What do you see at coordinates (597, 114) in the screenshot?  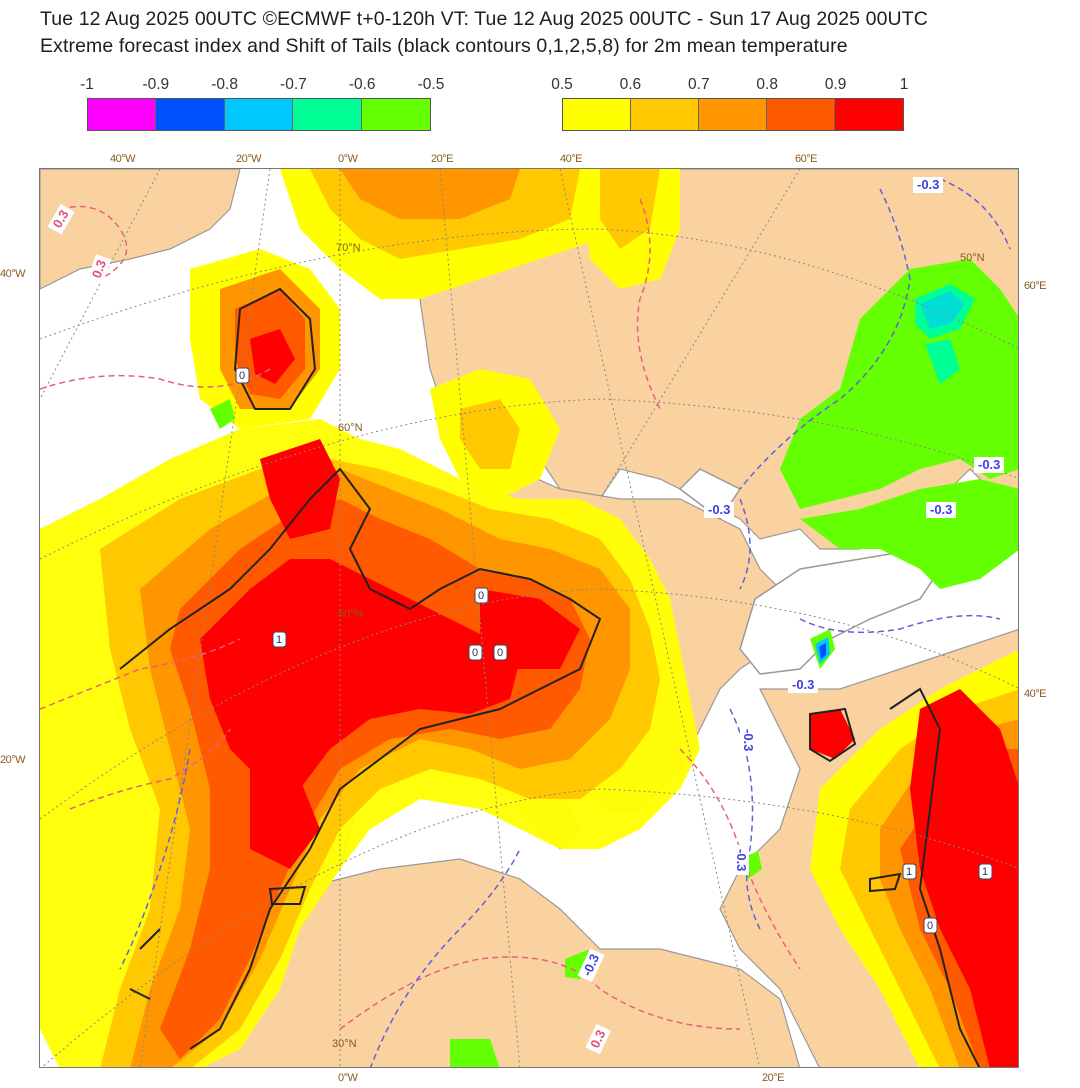 I see `legend-swatch-yellow` at bounding box center [597, 114].